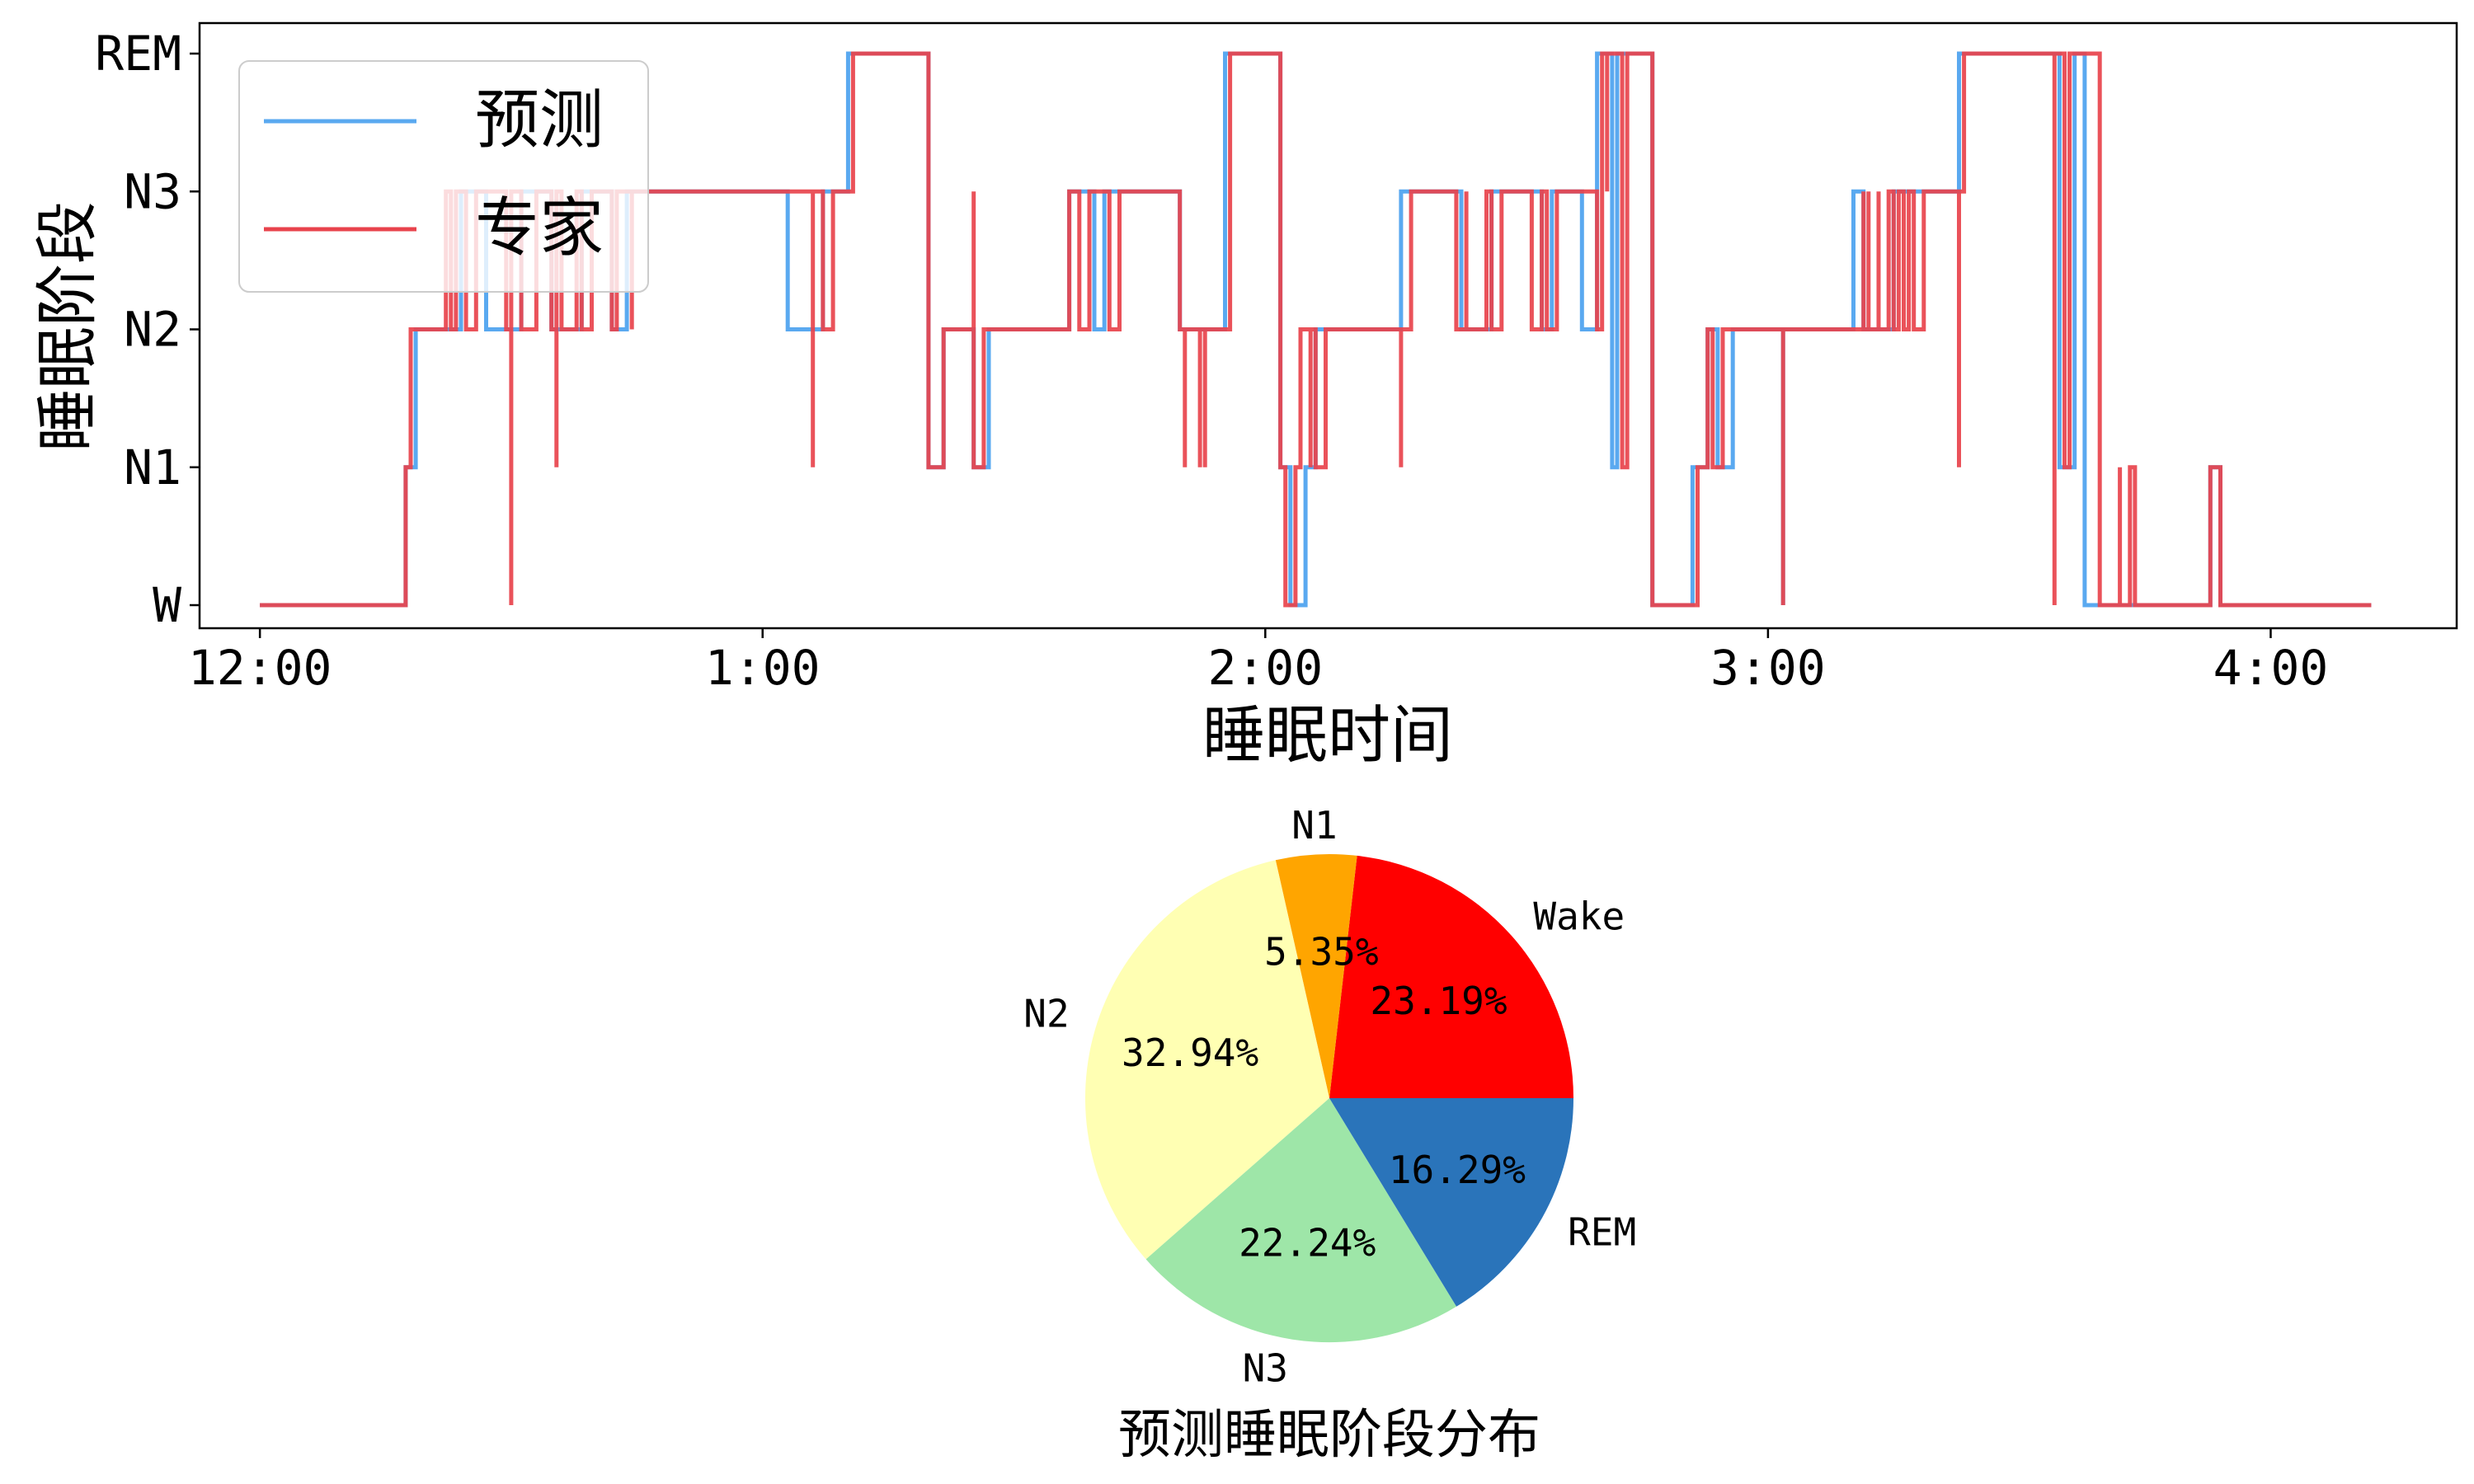 This screenshot has width=2474, height=1484. I want to click on y-axis-title: 睡眠阶段, so click(67, 326).